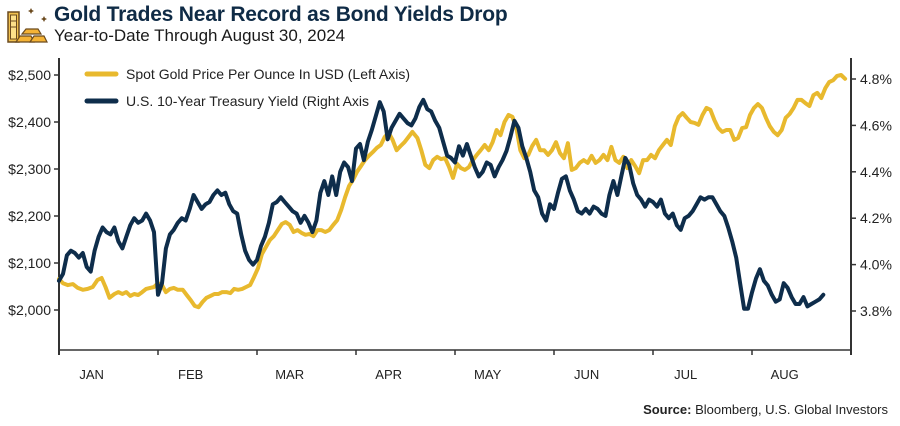 Image resolution: width=900 pixels, height=426 pixels. I want to click on right-tick-label: 4.0%, so click(876, 265).